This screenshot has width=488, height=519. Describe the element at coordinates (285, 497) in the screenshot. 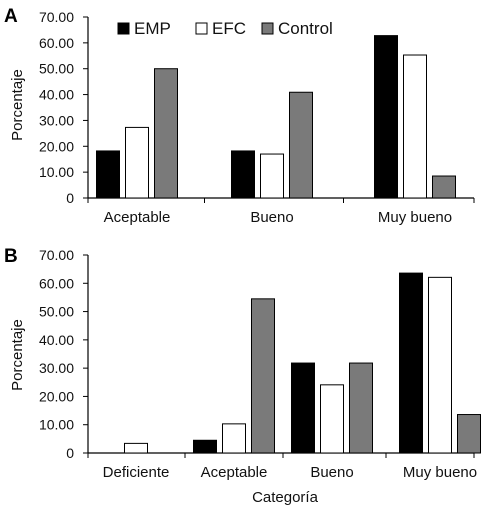

I see `x-axis-title: Categoría` at that location.